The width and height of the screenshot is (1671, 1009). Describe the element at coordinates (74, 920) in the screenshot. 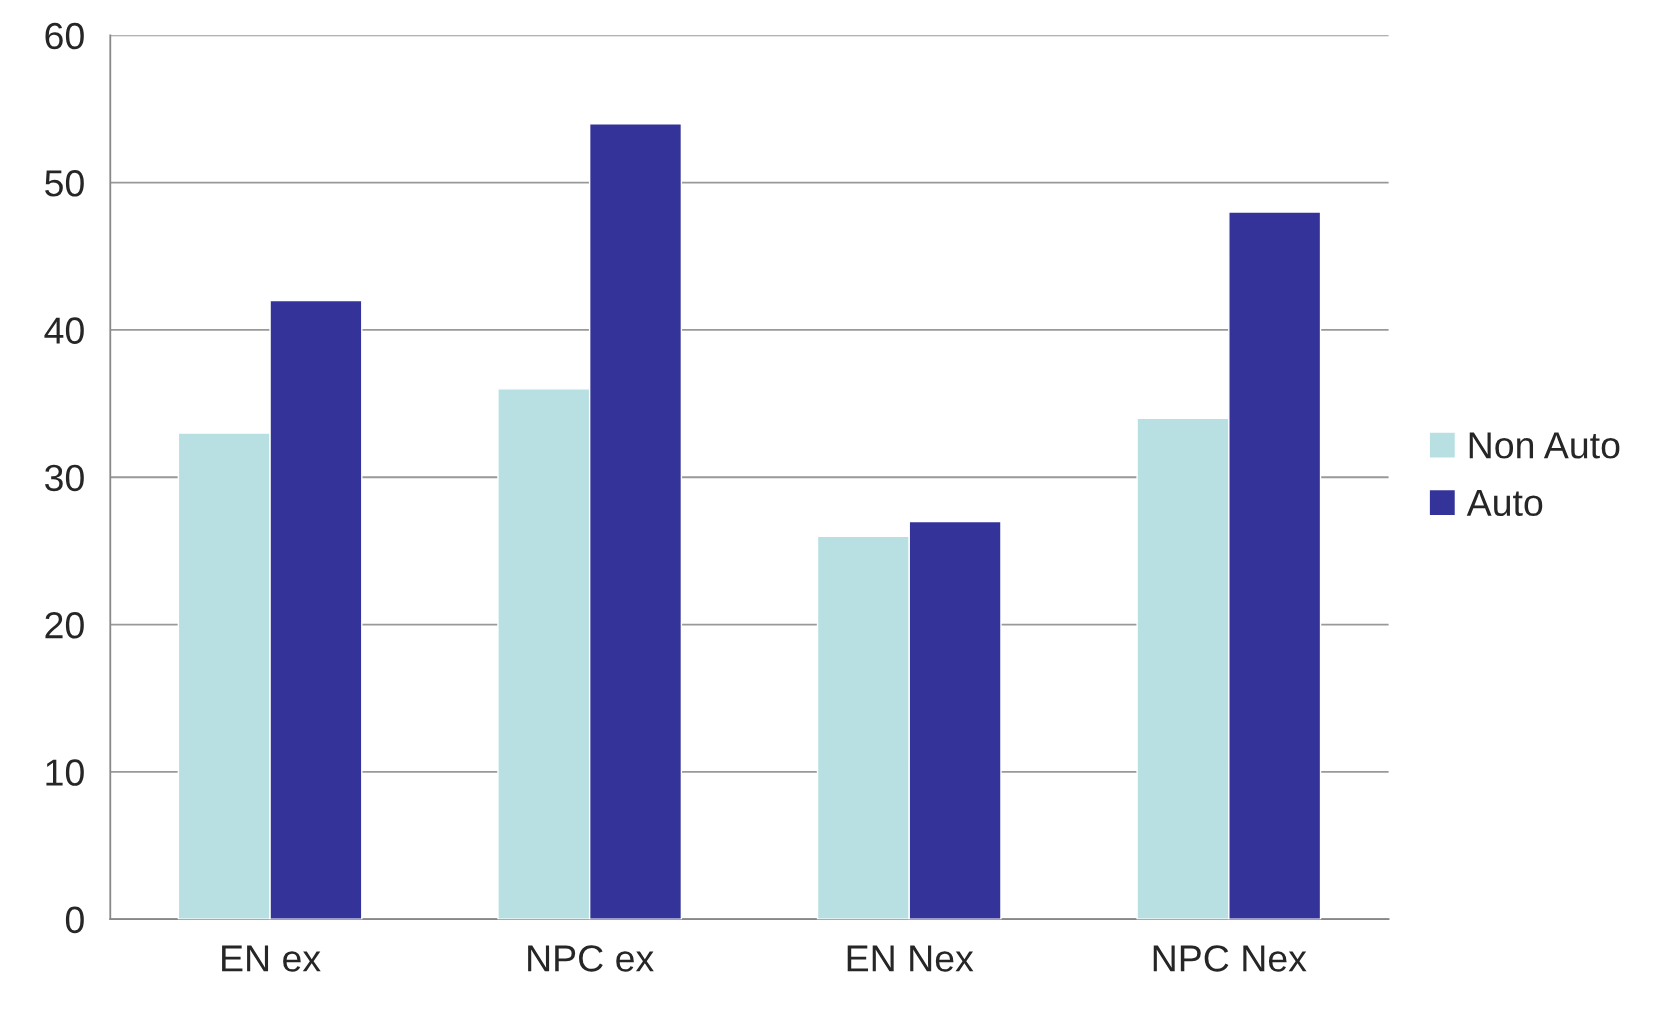

I see `y-tick-label: 0` at that location.